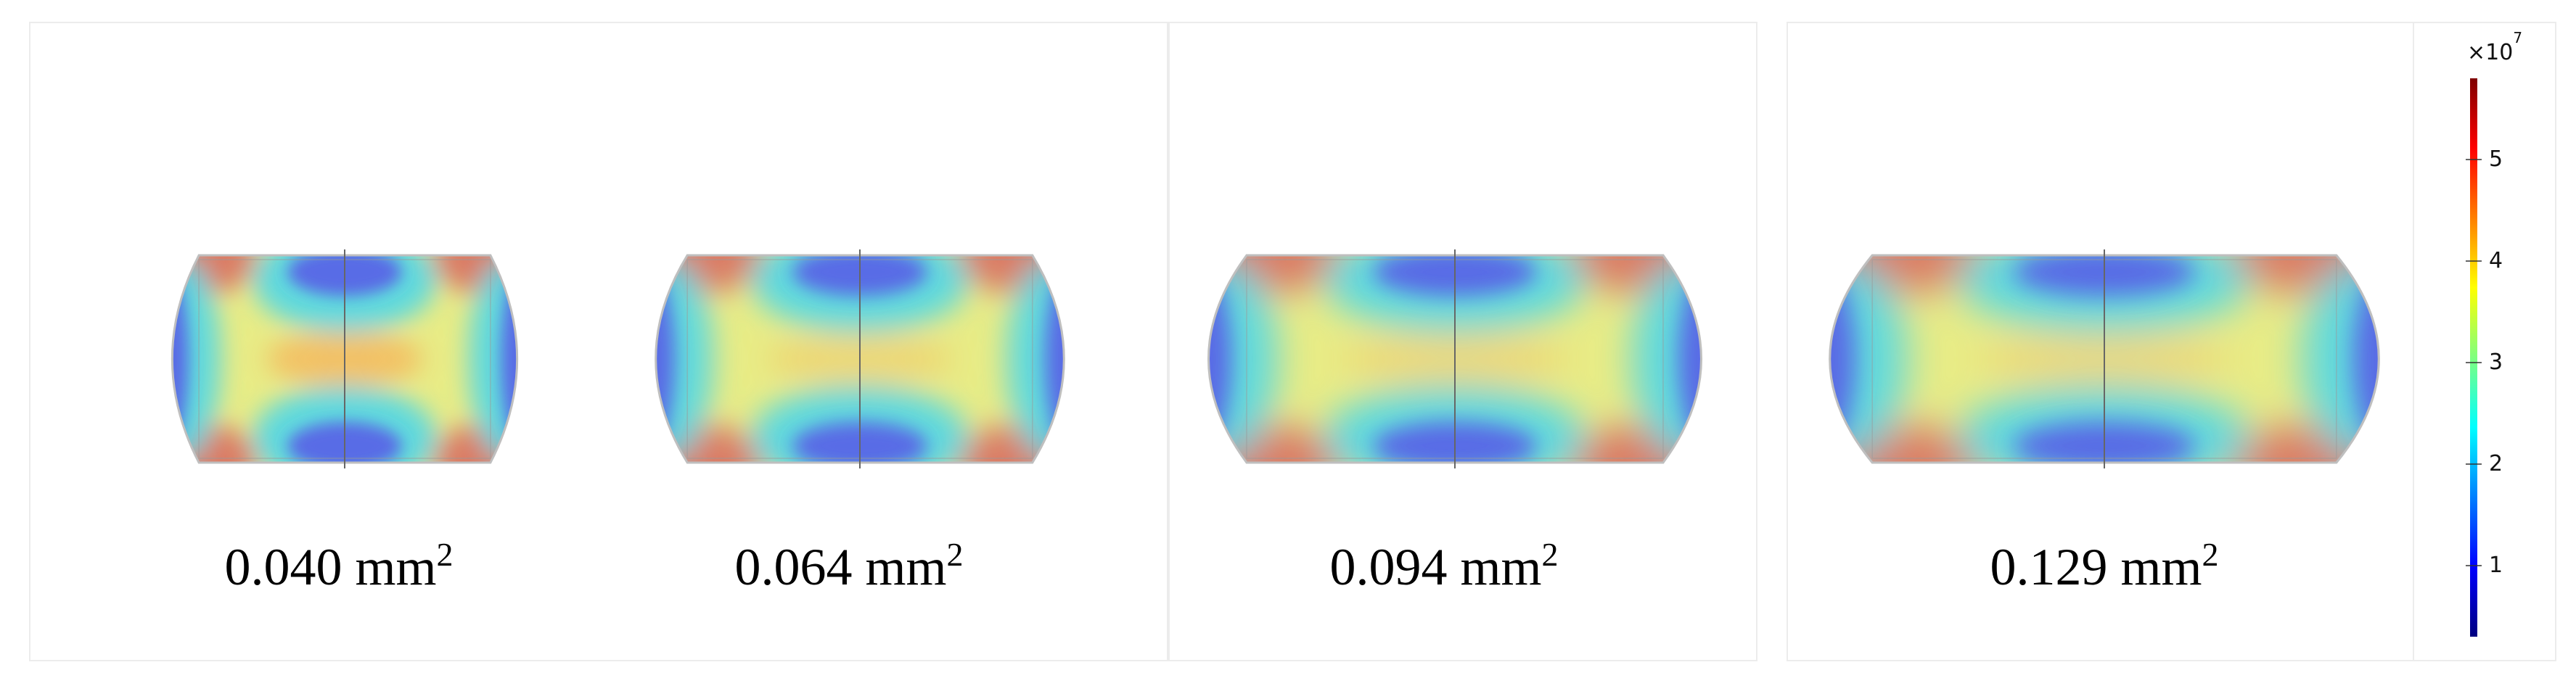  Describe the element at coordinates (849, 566) in the screenshot. I see `area-label-2: 0.064 mm2` at that location.